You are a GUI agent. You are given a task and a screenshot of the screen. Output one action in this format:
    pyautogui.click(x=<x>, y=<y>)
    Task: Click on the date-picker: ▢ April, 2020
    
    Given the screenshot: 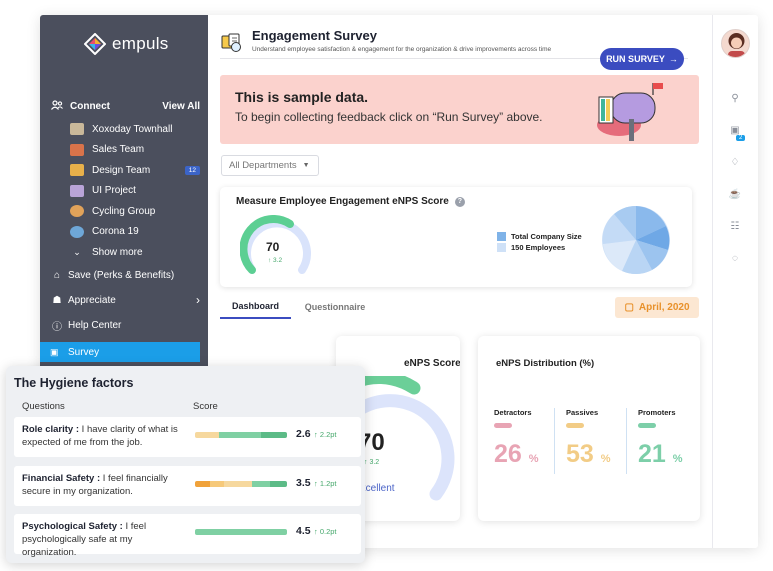 What is the action you would take?
    pyautogui.click(x=657, y=307)
    